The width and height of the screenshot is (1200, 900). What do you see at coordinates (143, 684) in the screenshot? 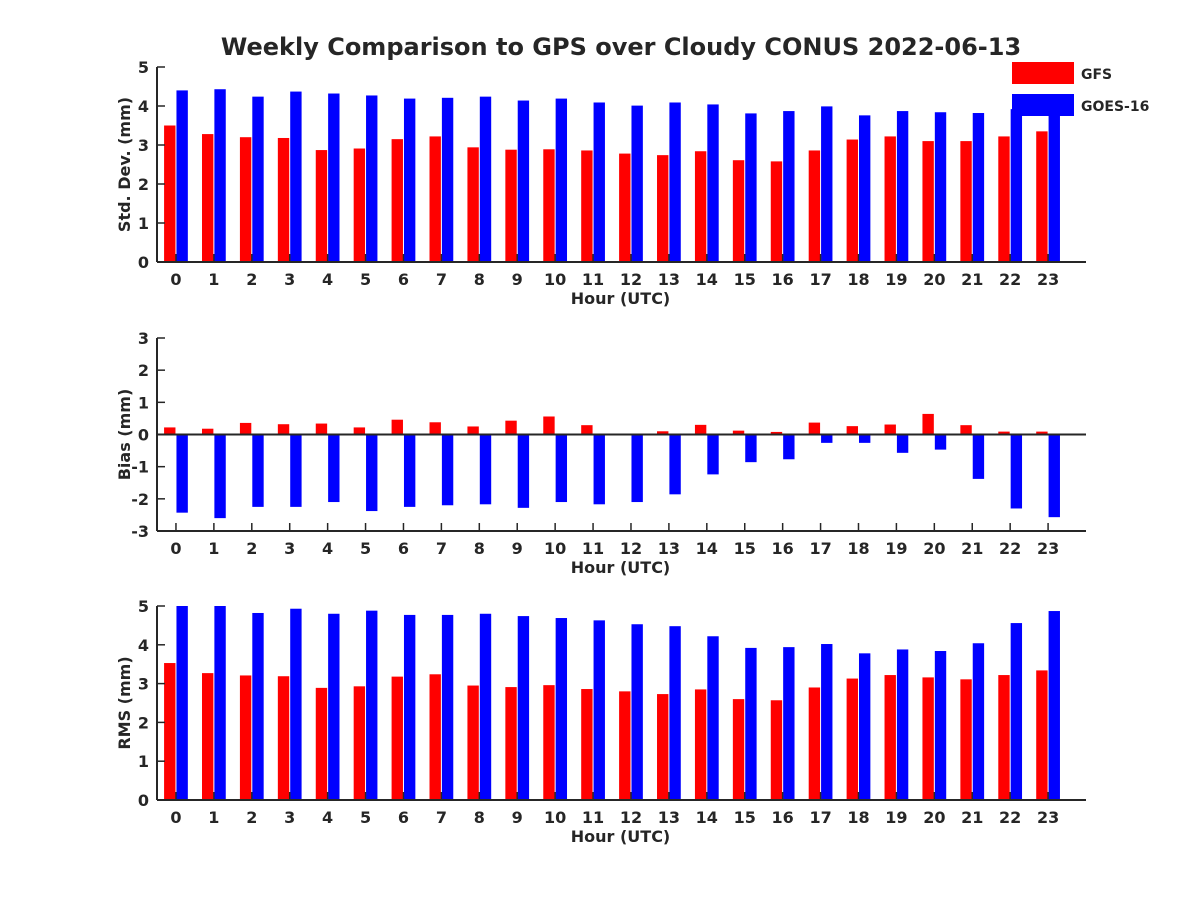
I see `y-tick-label: 3` at bounding box center [143, 684].